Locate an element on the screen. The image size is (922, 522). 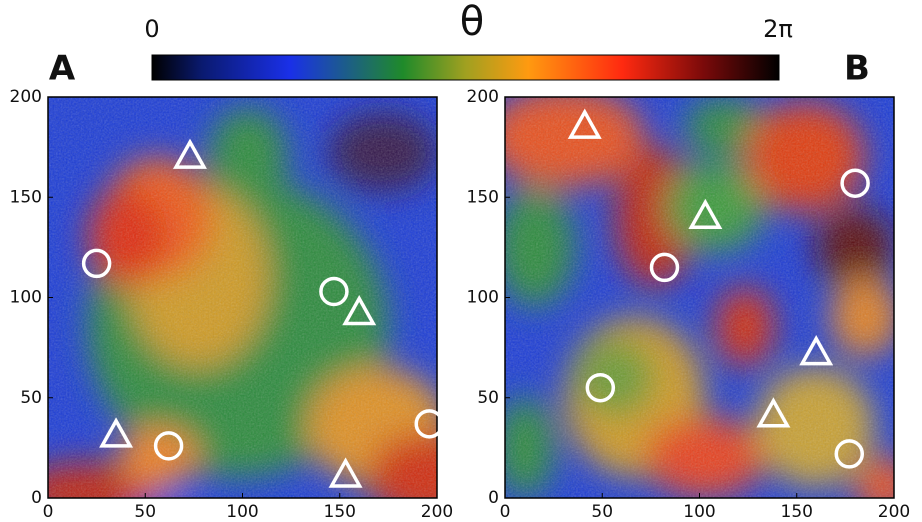
panel-label: B is located at coordinates (857, 69).